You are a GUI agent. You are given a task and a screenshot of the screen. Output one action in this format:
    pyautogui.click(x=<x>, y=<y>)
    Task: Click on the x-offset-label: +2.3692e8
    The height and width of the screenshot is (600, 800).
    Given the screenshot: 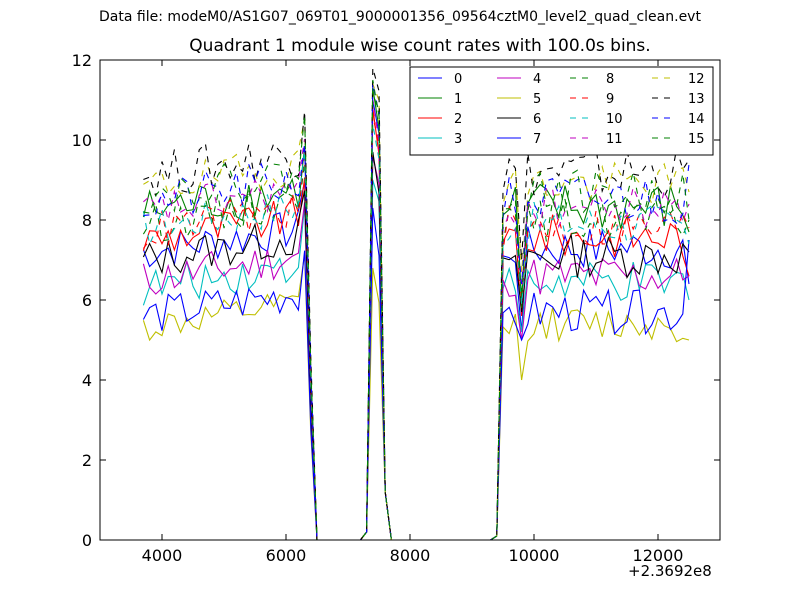 What is the action you would take?
    pyautogui.click(x=670, y=571)
    